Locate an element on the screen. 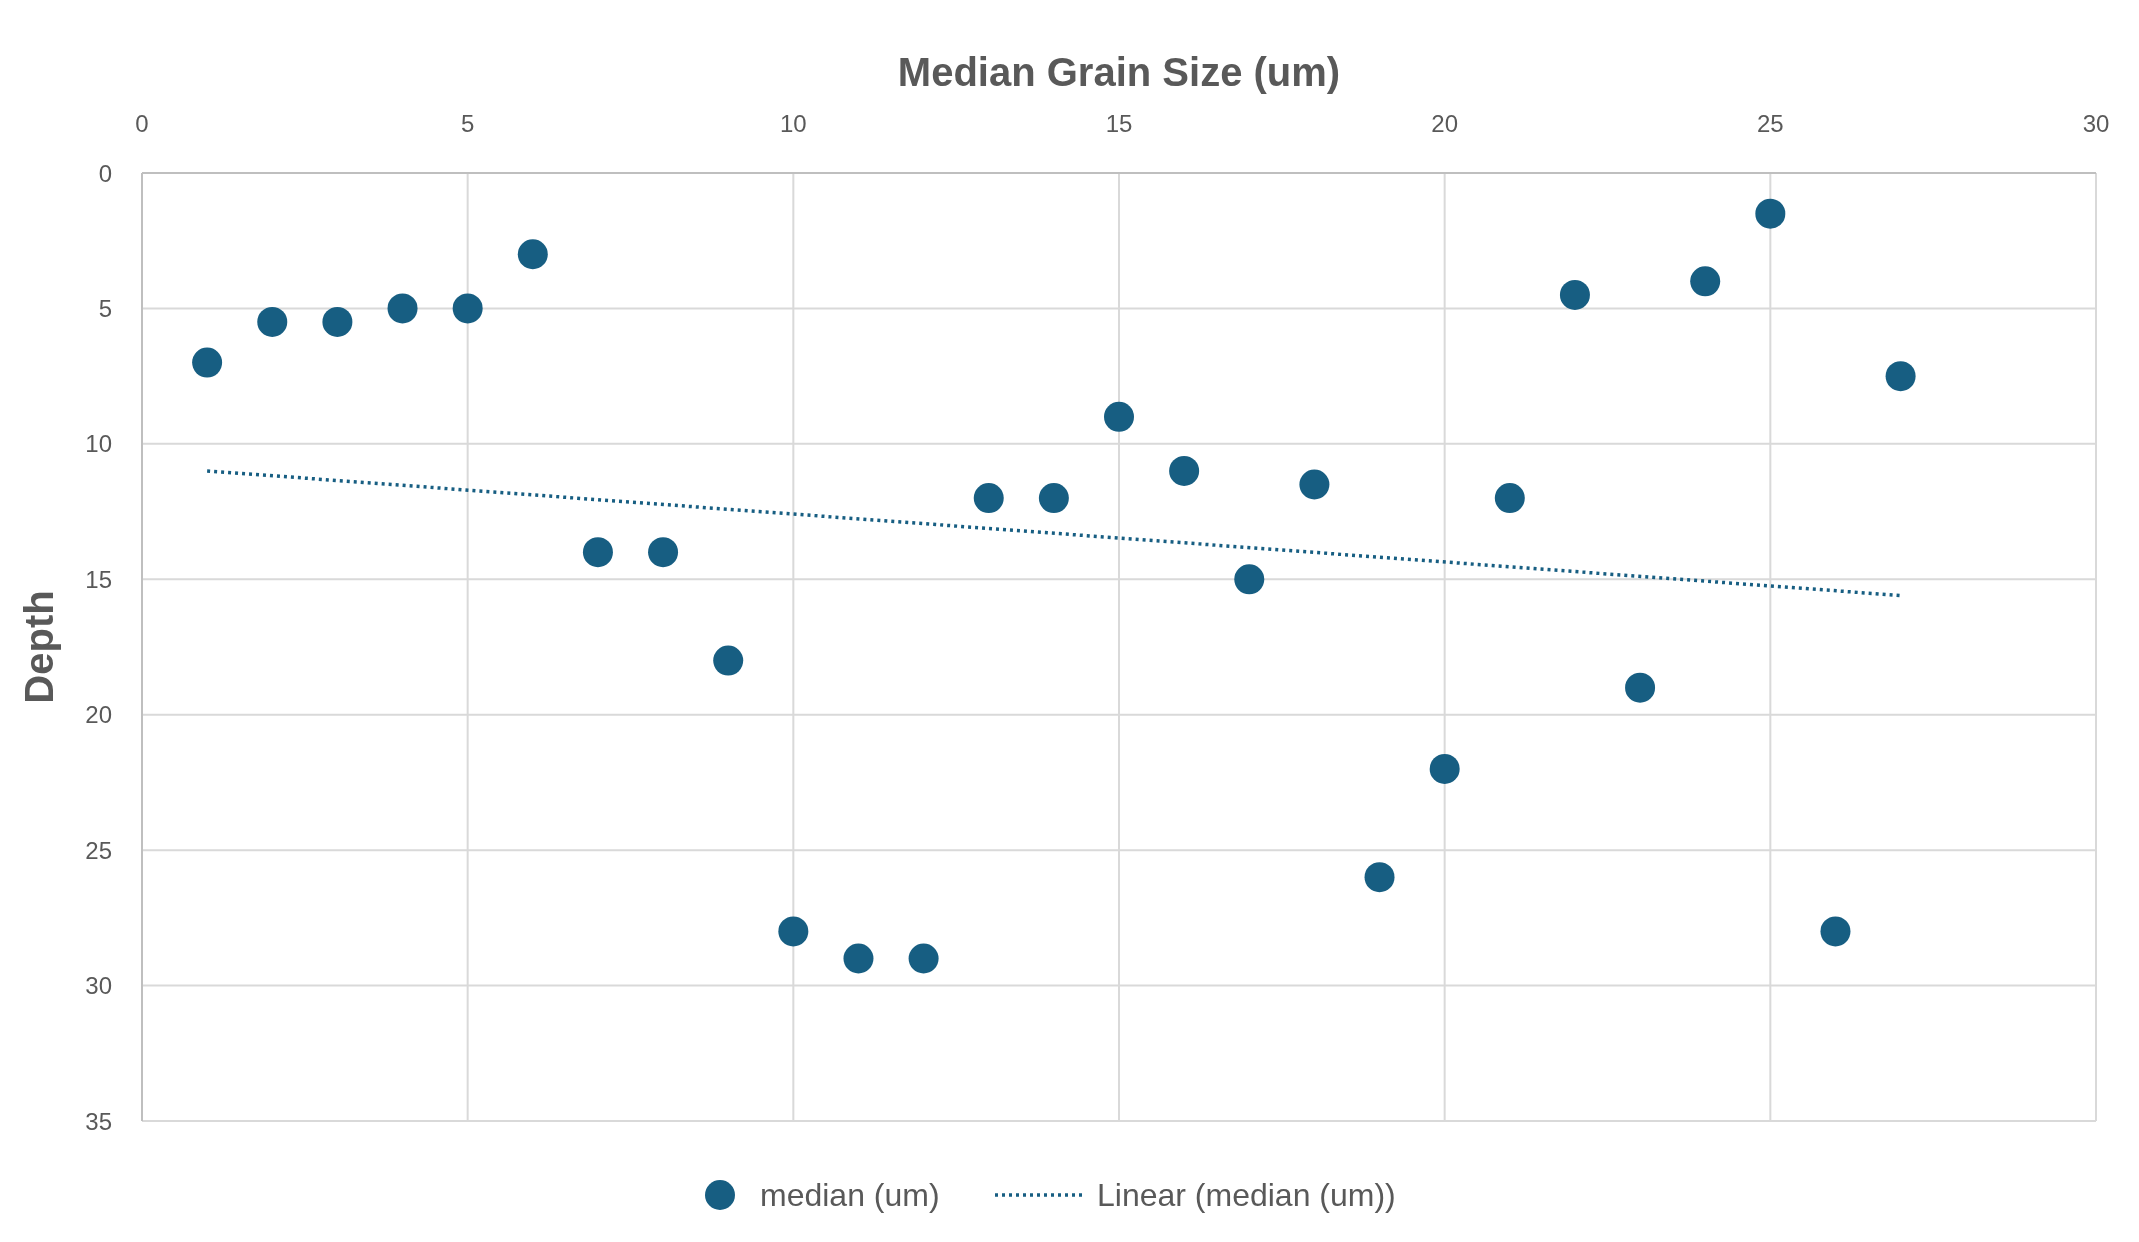 This screenshot has height=1242, width=2139. legend-label: median (um) is located at coordinates (850, 1195).